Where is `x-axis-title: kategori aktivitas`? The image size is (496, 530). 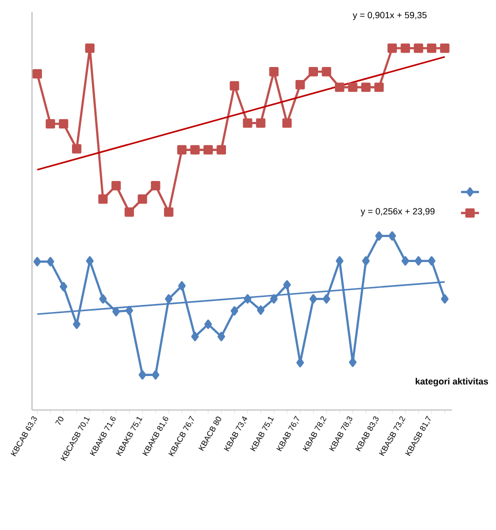
x-axis-title: kategori aktivitas is located at coordinates (452, 382).